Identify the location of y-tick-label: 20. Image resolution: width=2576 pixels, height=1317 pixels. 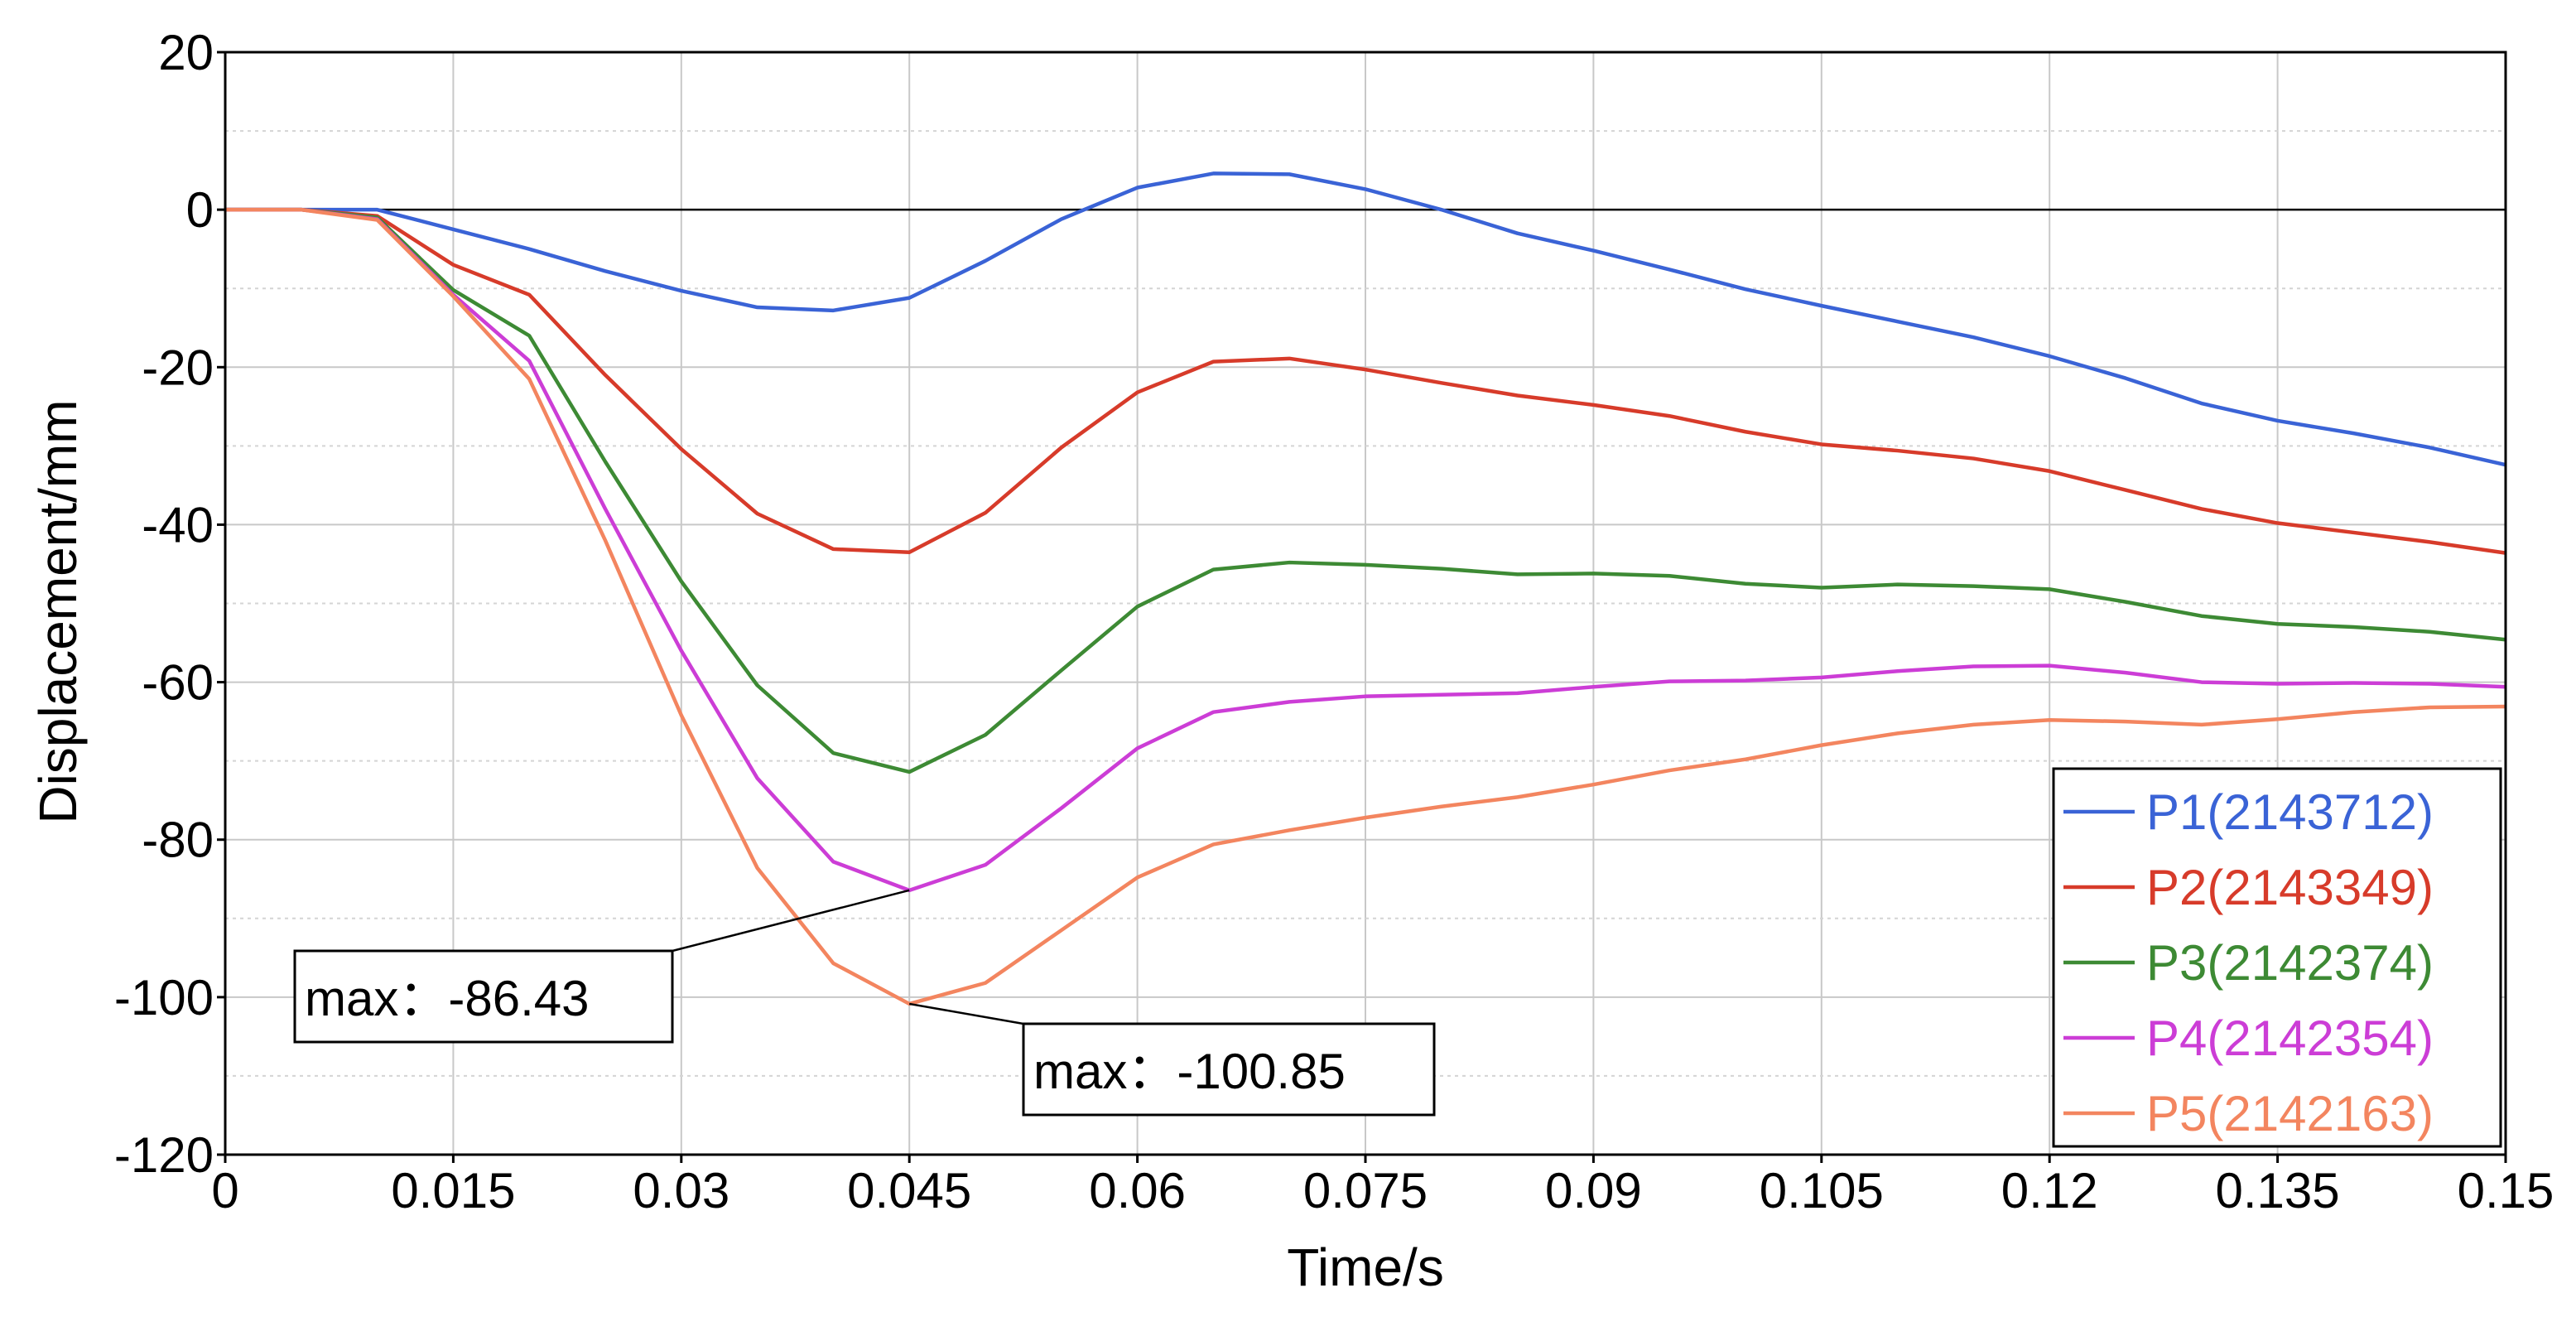
(186, 52).